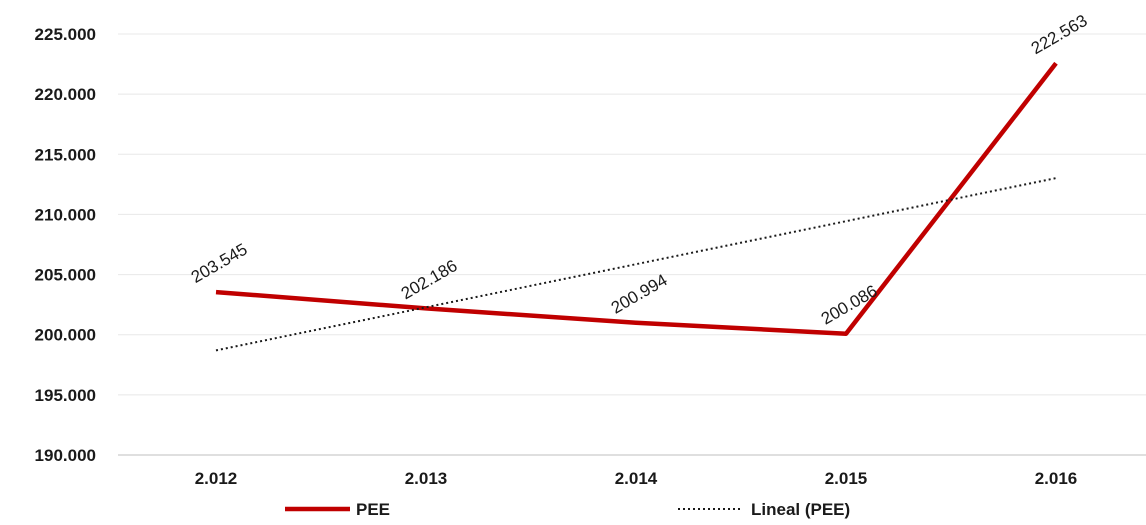 The height and width of the screenshot is (525, 1146). What do you see at coordinates (1059, 34) in the screenshot?
I see `data-label: 222.563` at bounding box center [1059, 34].